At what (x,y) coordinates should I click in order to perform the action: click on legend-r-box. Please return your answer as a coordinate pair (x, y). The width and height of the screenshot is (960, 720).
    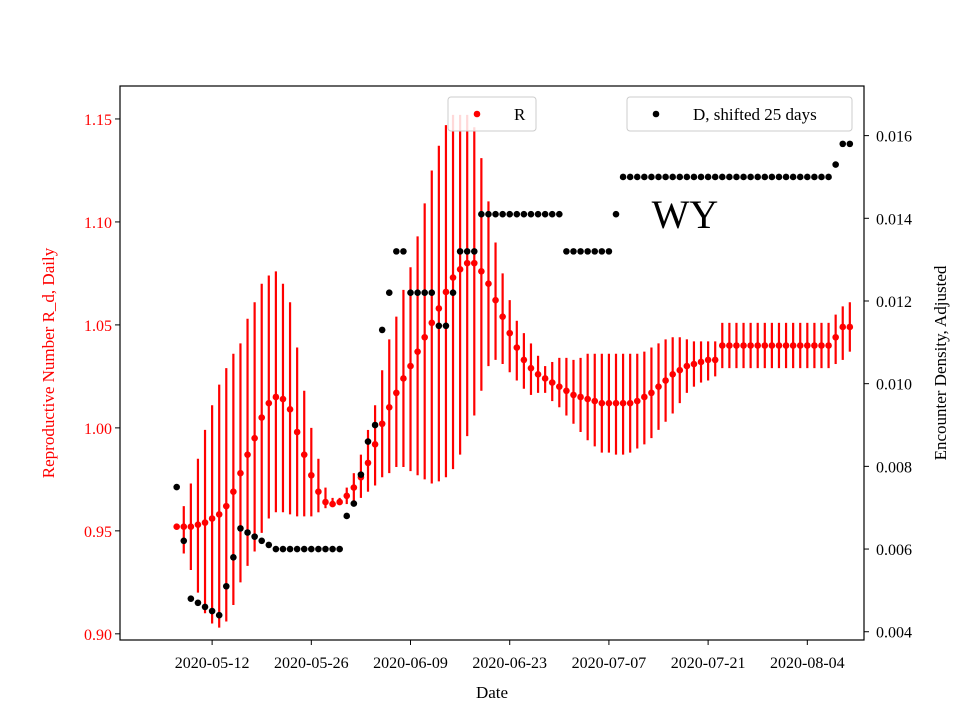
    Looking at the image, I should click on (492, 114).